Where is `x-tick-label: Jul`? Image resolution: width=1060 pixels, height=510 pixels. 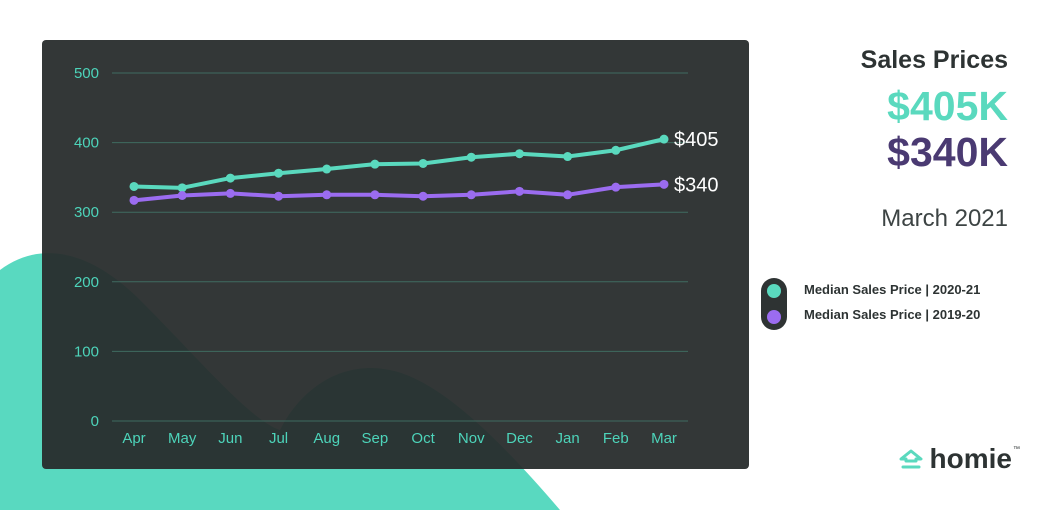 x-tick-label: Jul is located at coordinates (278, 438).